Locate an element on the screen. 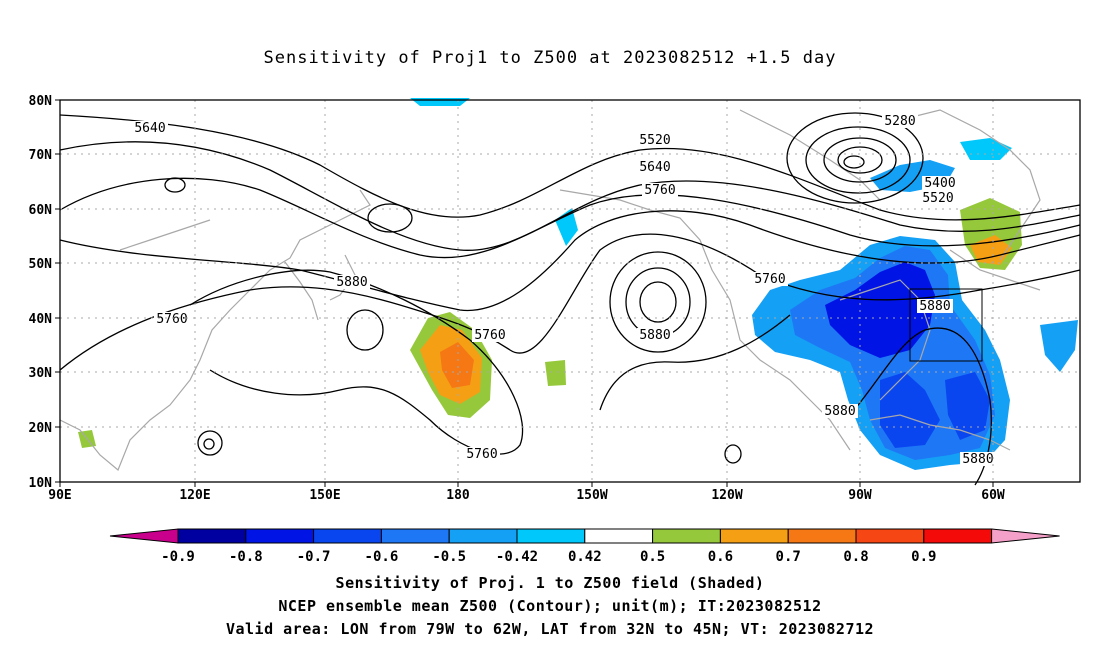 The image size is (1100, 650). colorbar-label: -0.8 is located at coordinates (246, 557).